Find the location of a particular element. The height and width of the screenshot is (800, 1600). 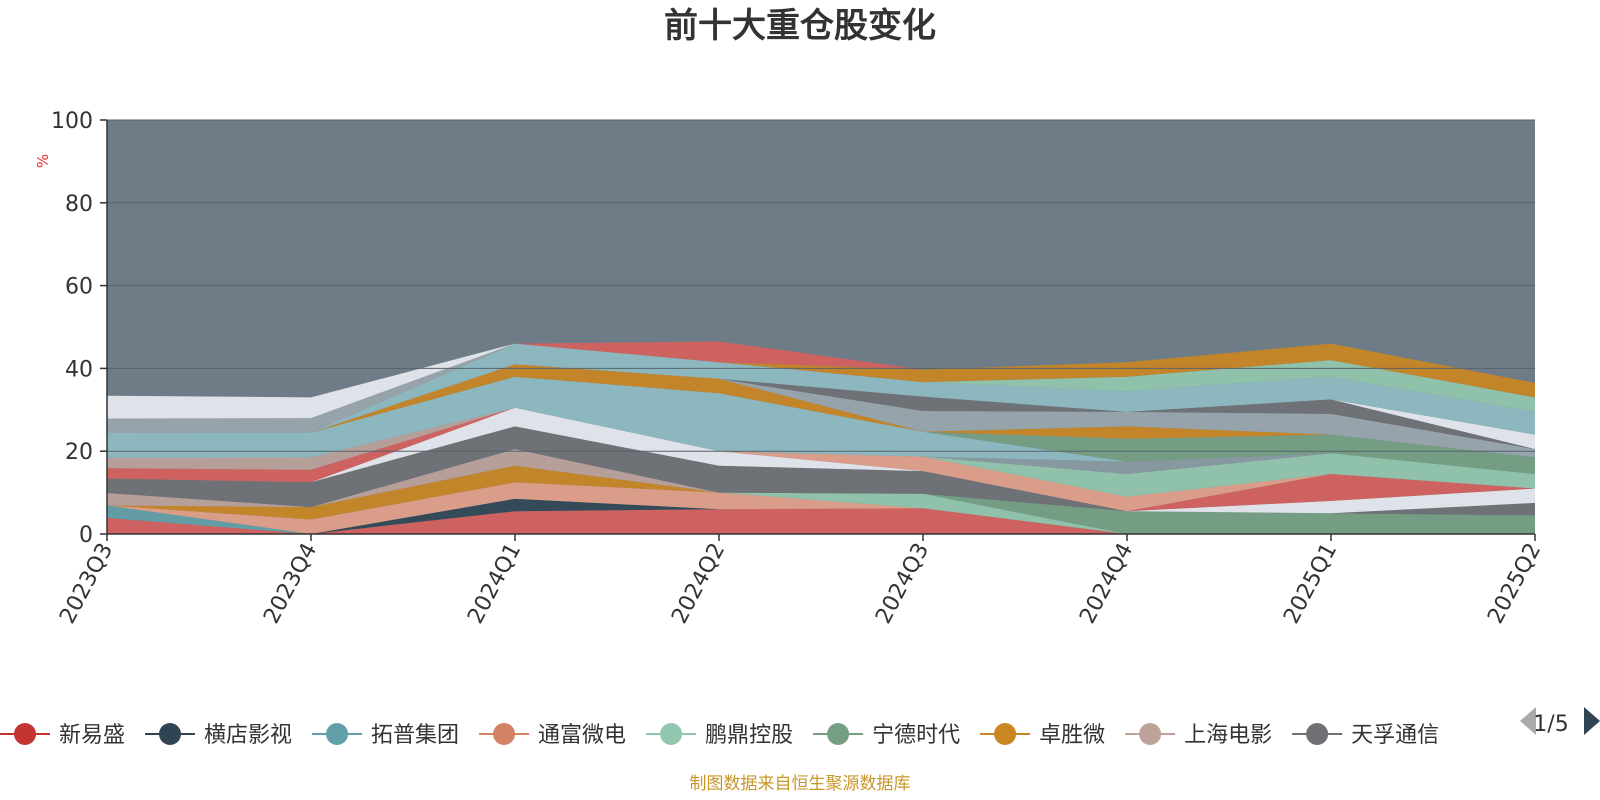

legend-item: 拓普集团 is located at coordinates (385, 735).